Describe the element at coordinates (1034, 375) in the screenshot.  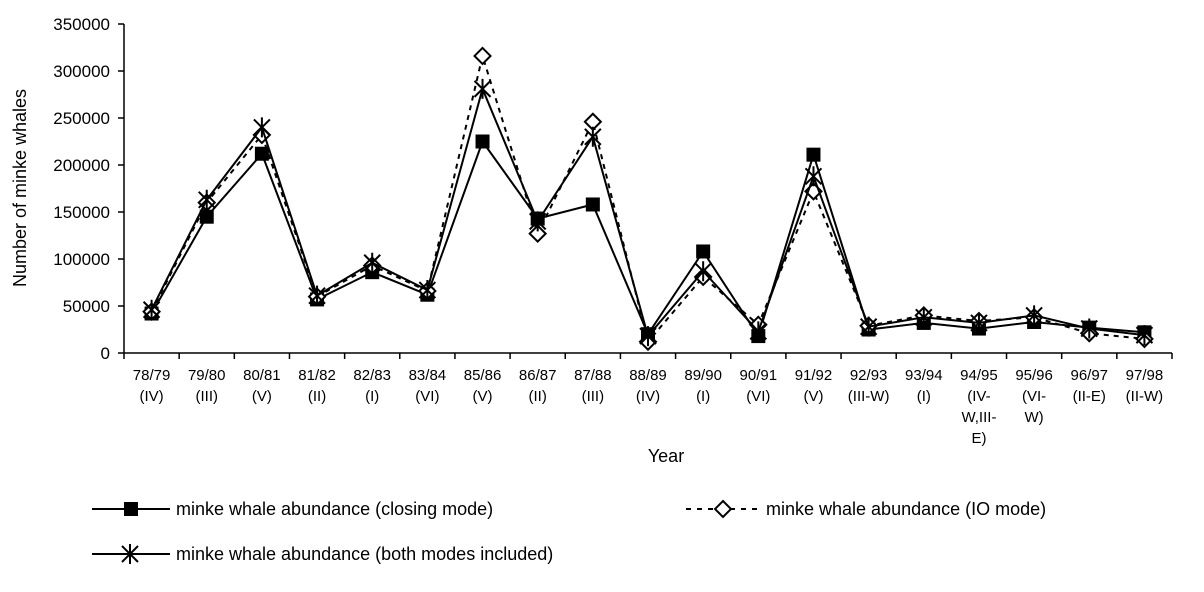
I see `x-tick-label-line: 95/96` at that location.